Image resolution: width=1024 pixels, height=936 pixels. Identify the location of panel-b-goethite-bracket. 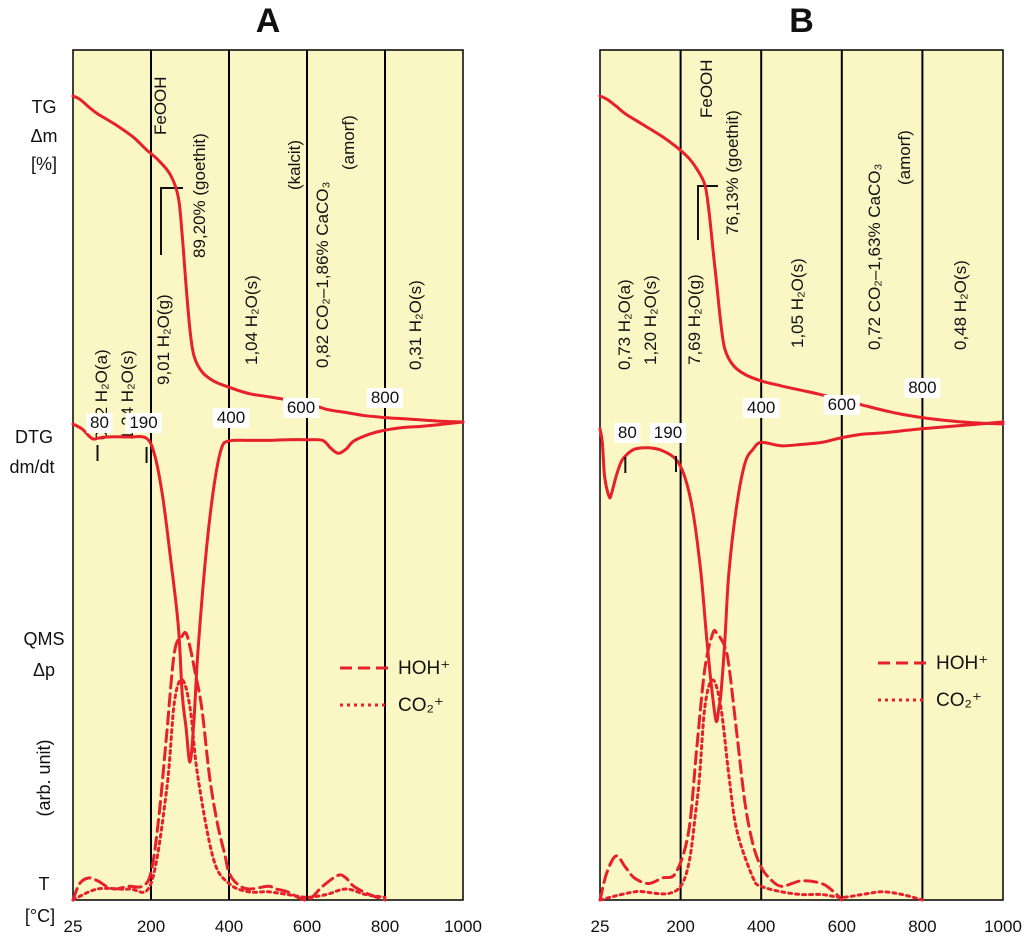
(707, 212).